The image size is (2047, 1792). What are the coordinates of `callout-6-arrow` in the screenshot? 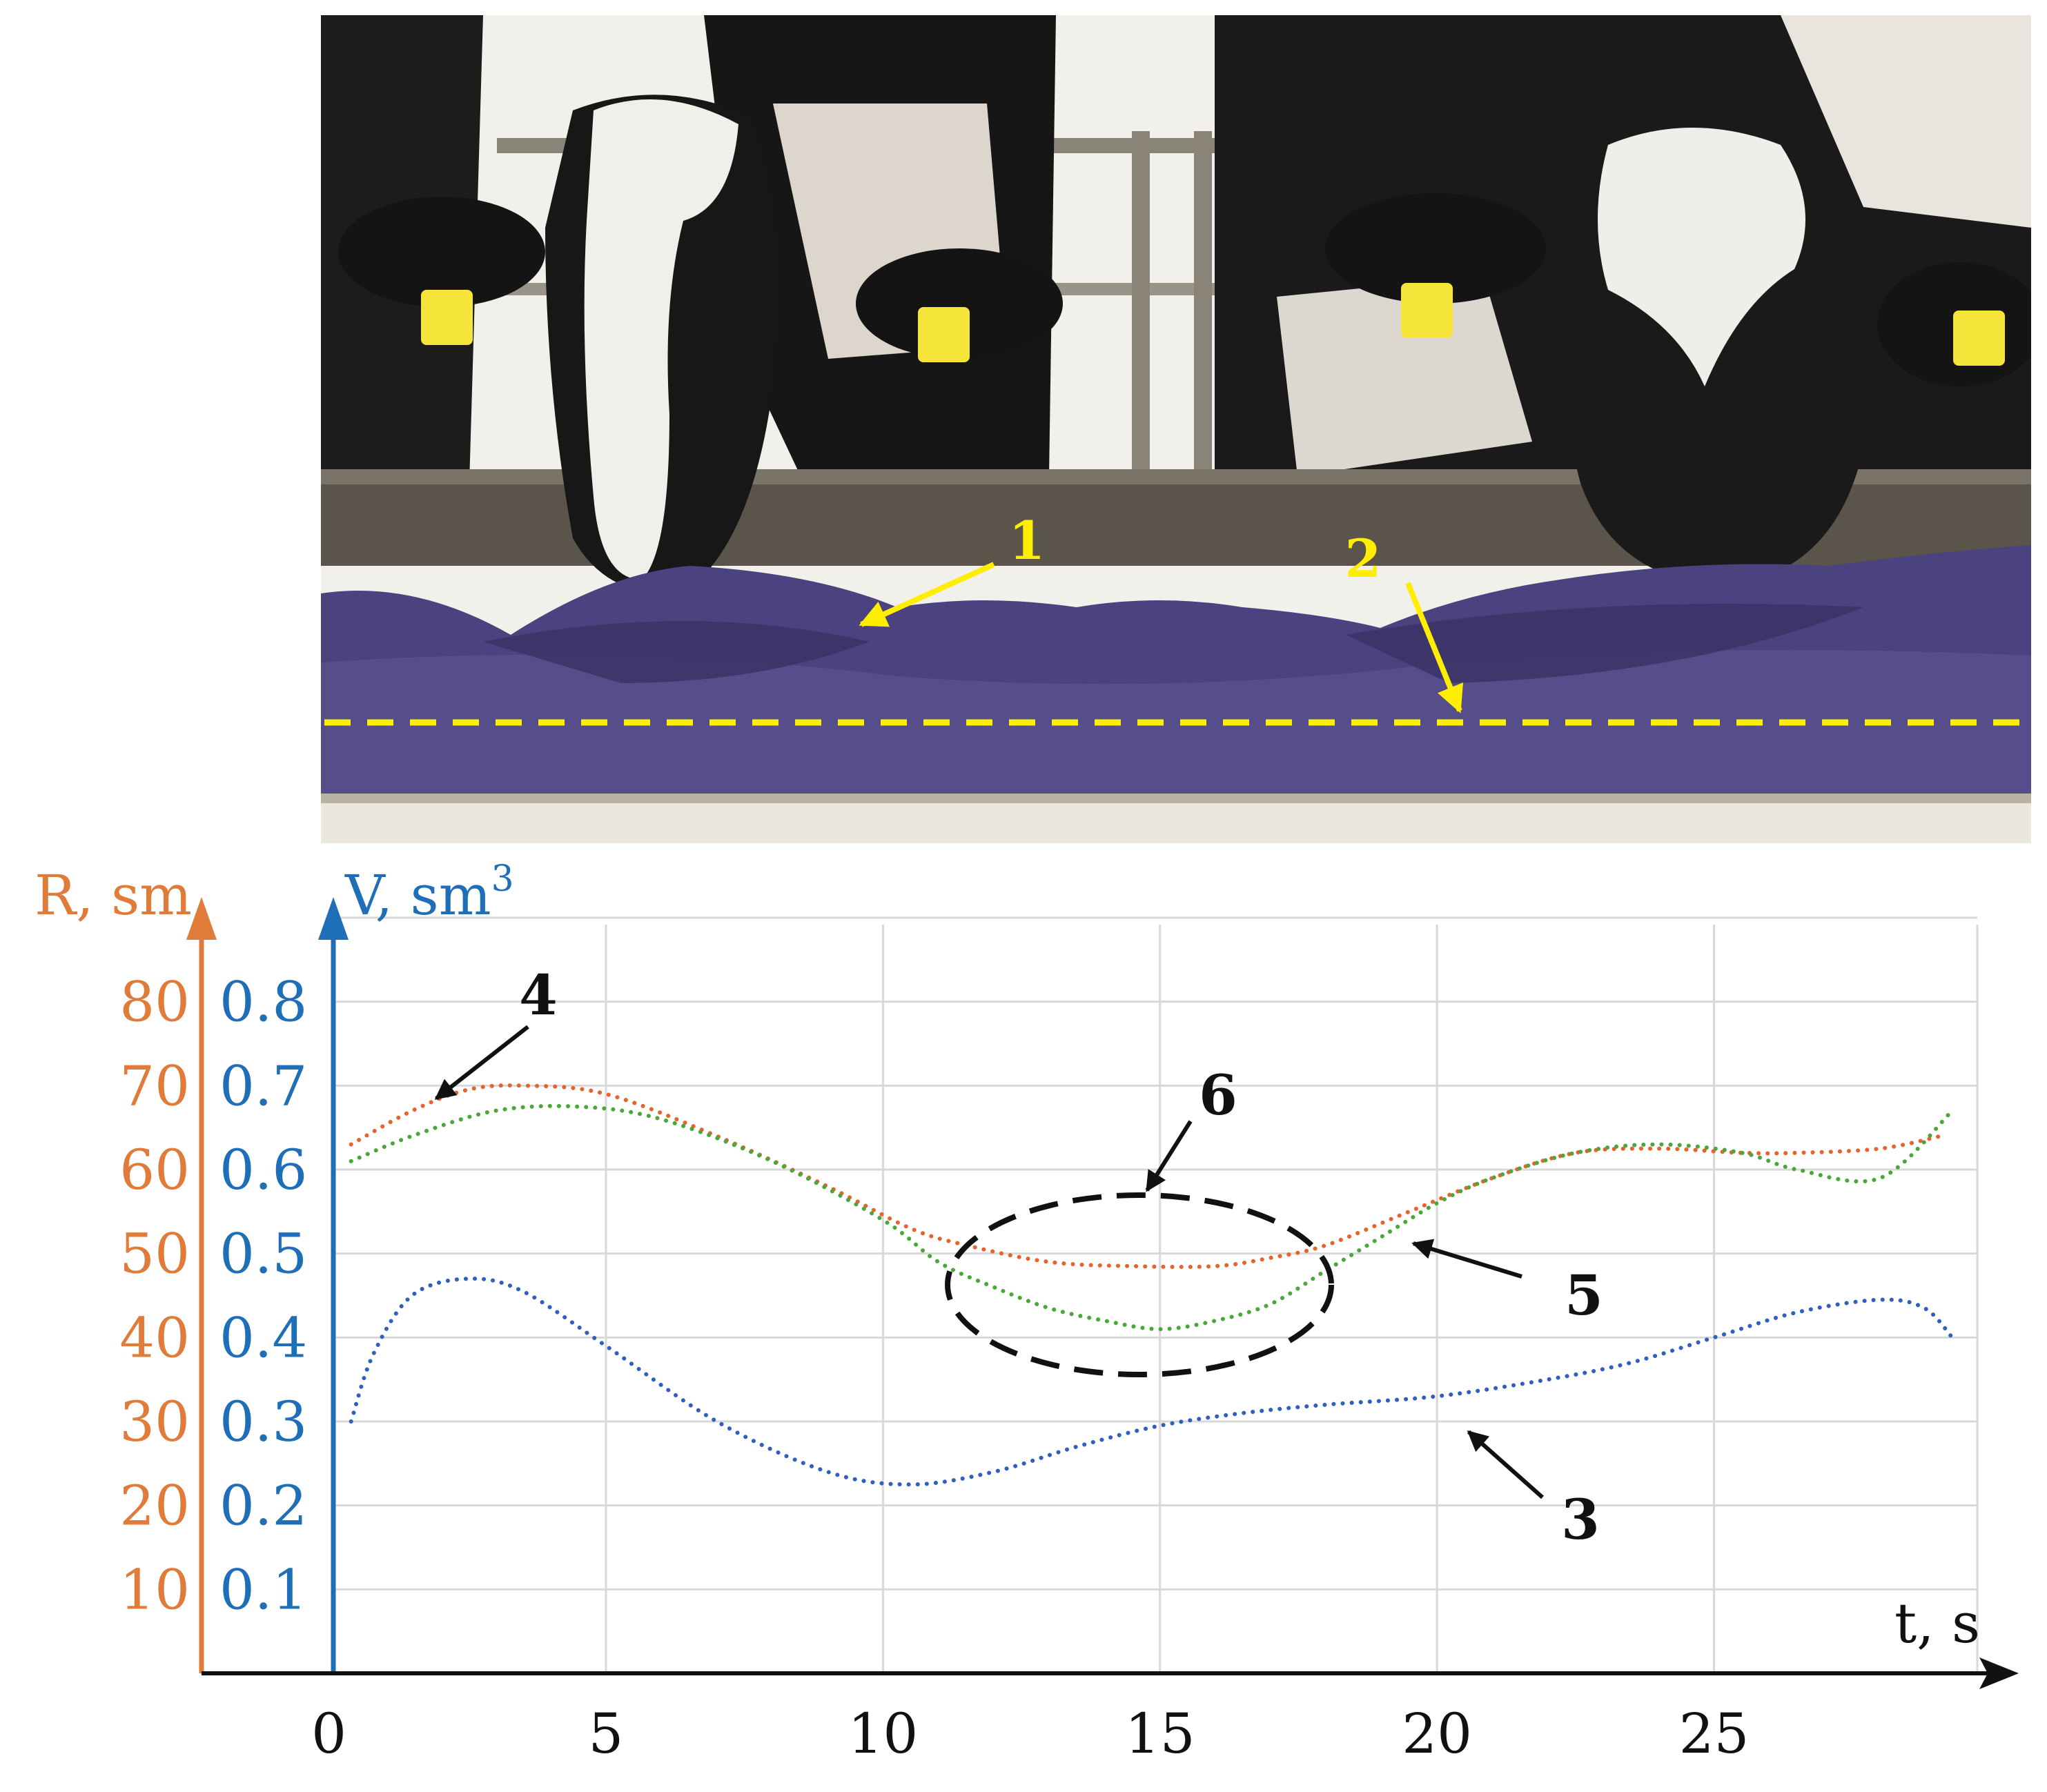 It's located at (1169, 1156).